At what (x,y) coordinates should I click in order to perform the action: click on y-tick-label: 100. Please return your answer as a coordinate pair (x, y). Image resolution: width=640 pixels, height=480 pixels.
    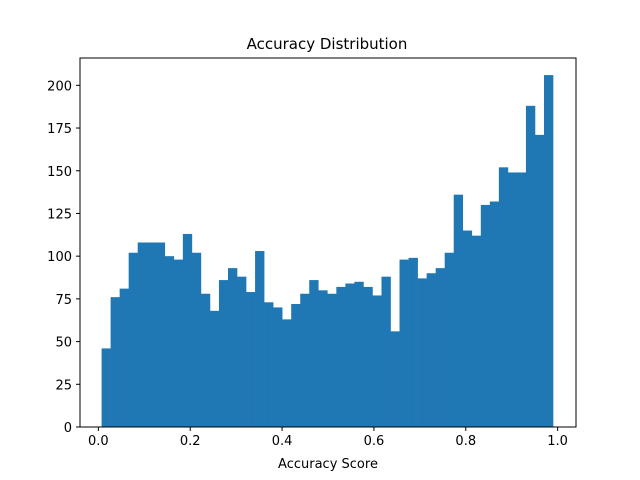
    Looking at the image, I should click on (59, 257).